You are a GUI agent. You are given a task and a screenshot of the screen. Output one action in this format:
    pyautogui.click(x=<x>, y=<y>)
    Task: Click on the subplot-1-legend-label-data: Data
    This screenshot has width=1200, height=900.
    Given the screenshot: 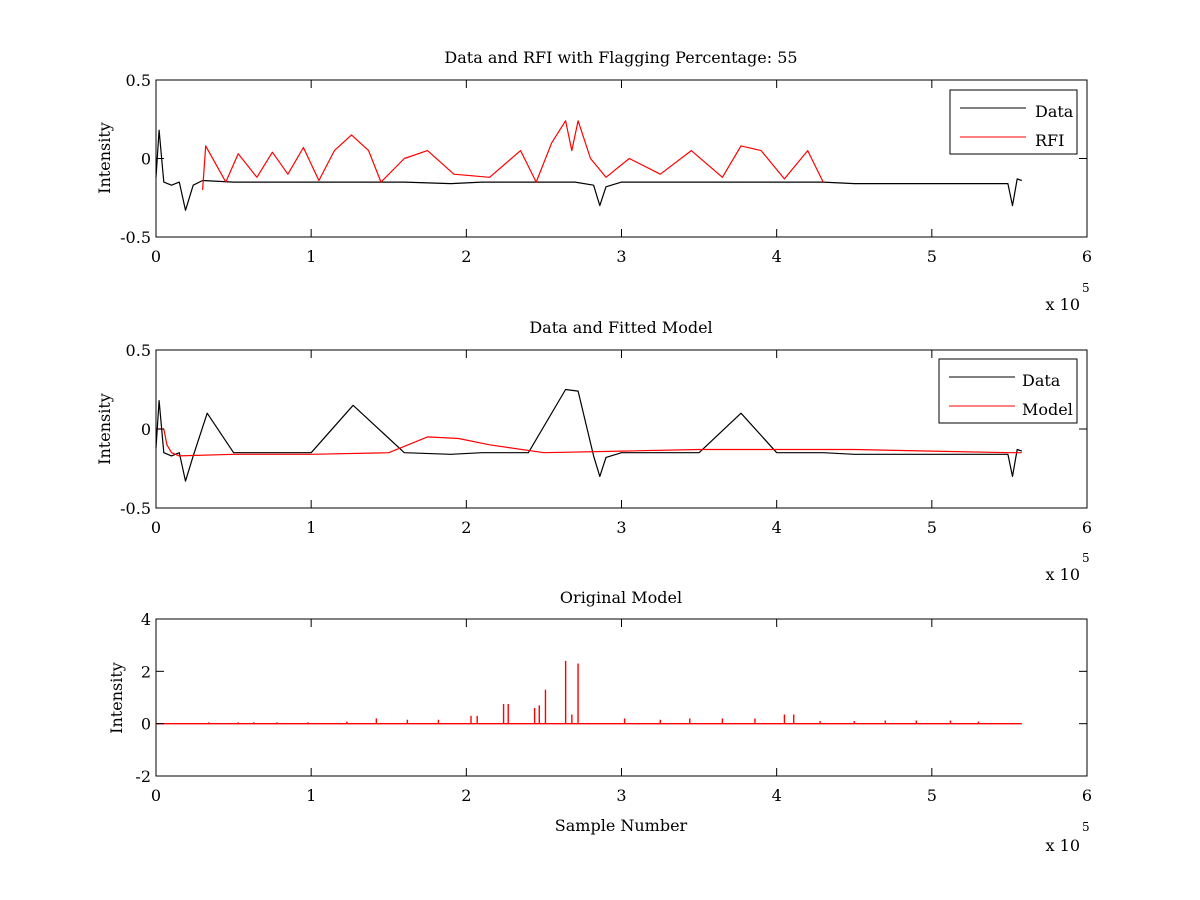 What is the action you would take?
    pyautogui.click(x=1054, y=111)
    